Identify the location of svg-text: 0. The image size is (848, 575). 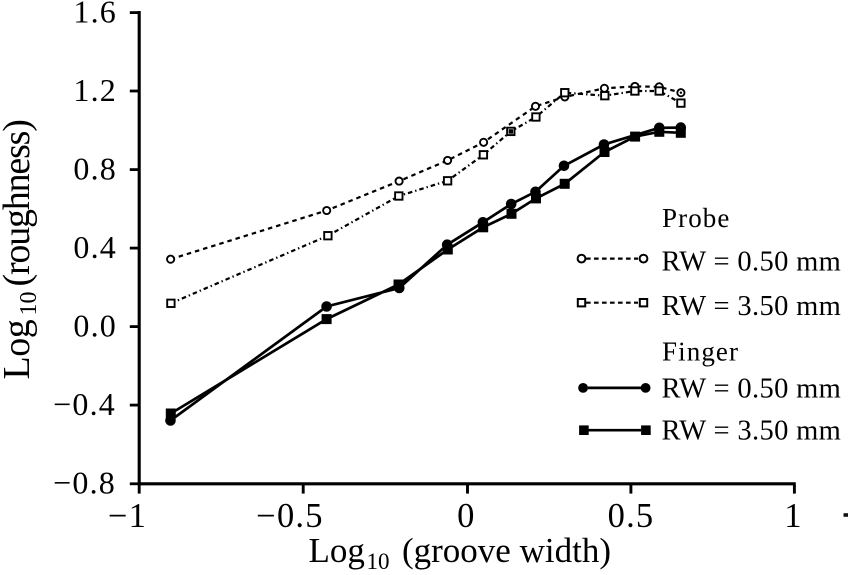
(466, 516).